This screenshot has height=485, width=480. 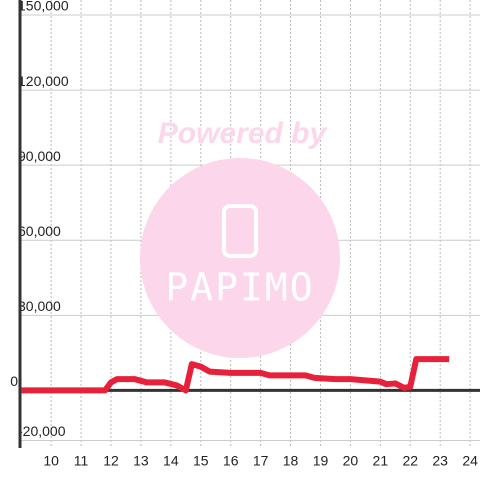 What do you see at coordinates (39, 231) in the screenshot?
I see `y-tick-label: 60,000` at bounding box center [39, 231].